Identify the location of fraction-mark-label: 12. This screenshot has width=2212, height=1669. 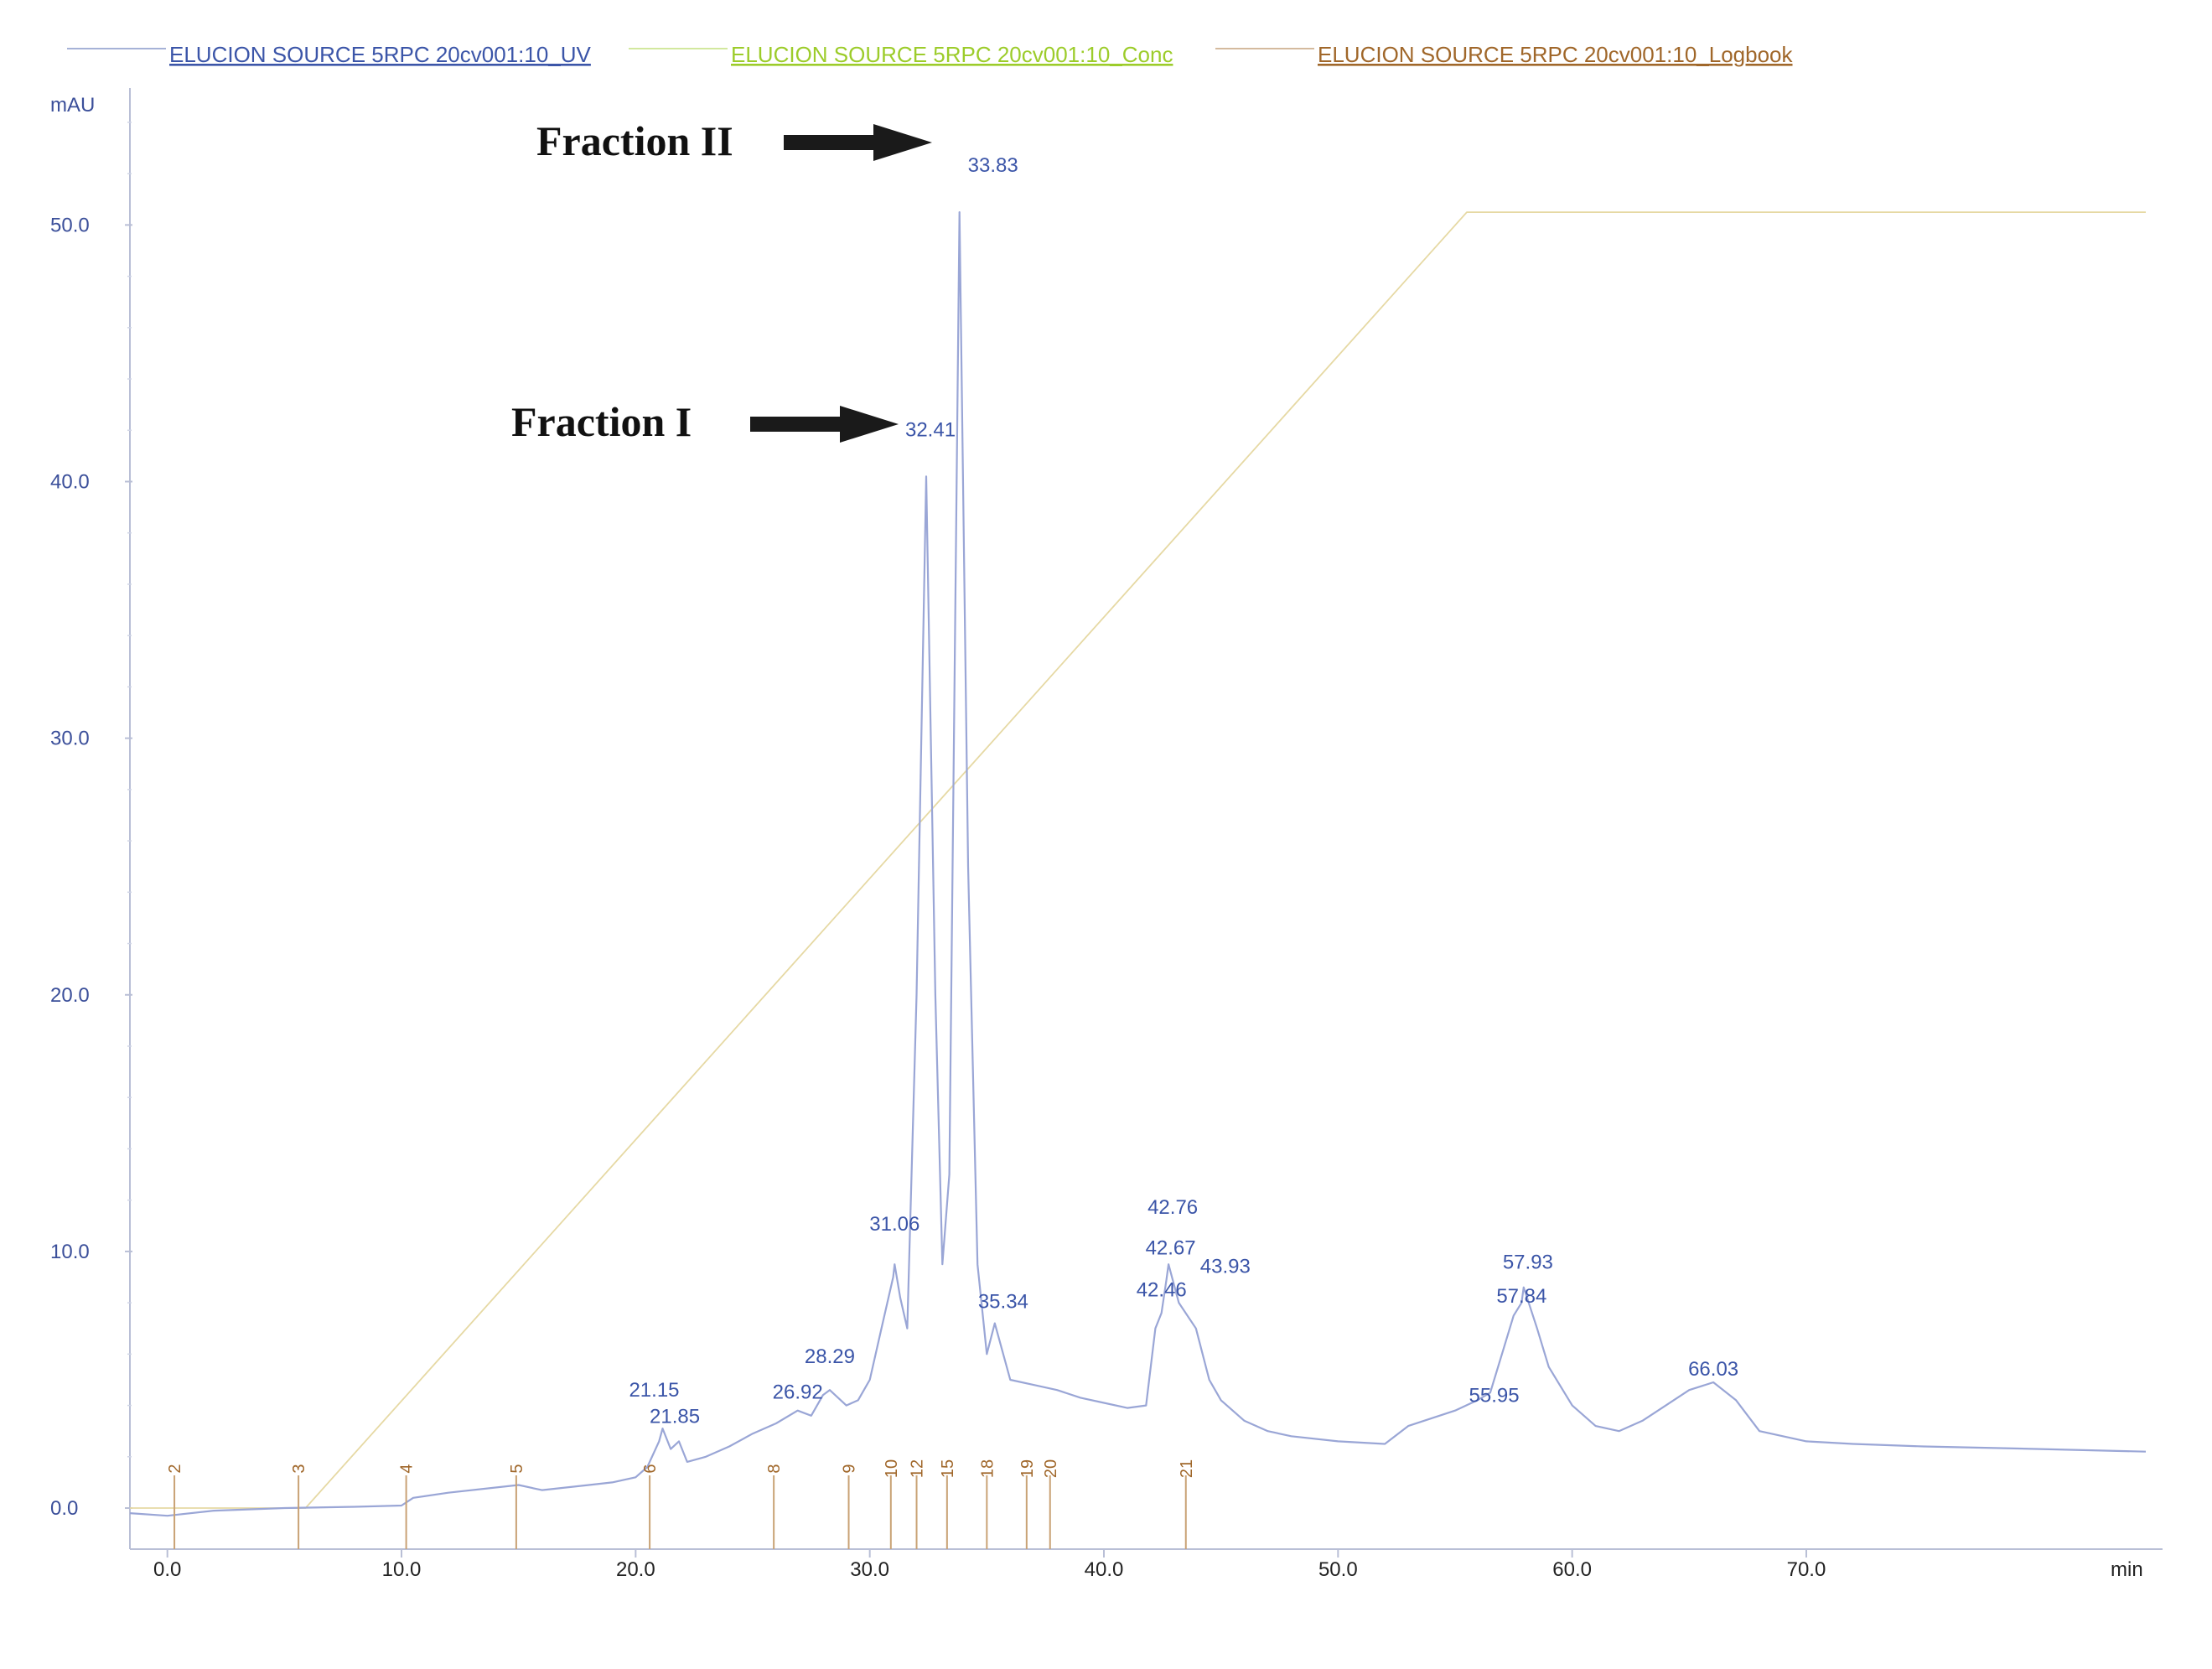
(918, 1468).